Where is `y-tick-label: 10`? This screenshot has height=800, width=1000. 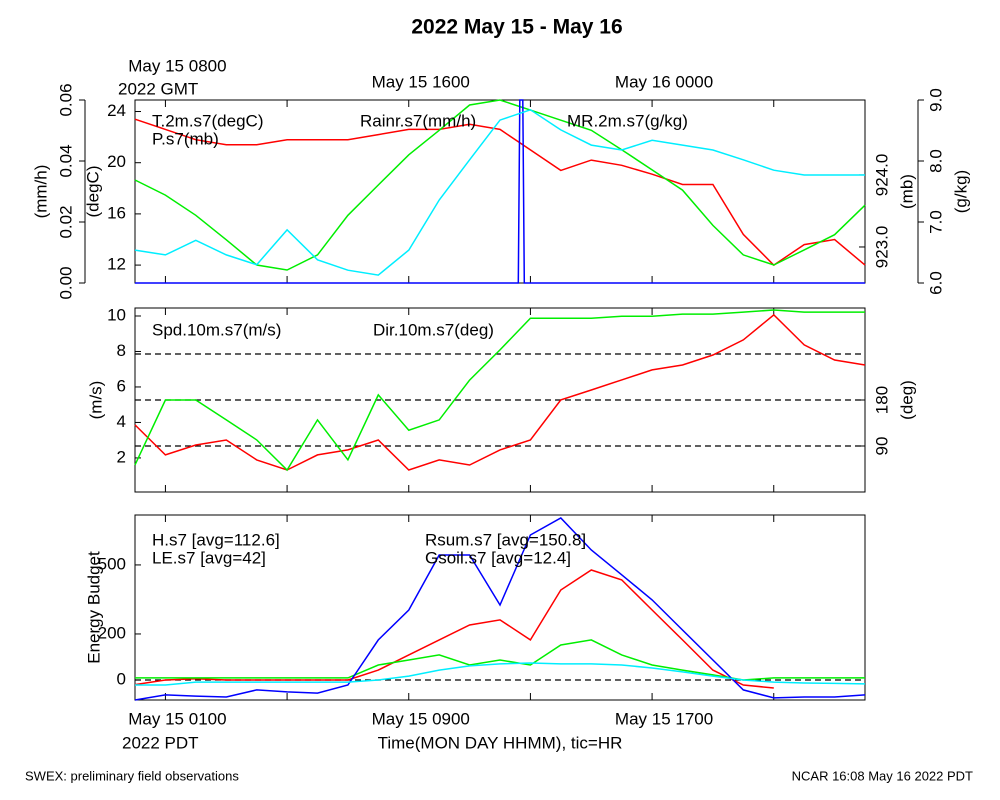
y-tick-label: 10 is located at coordinates (116, 314).